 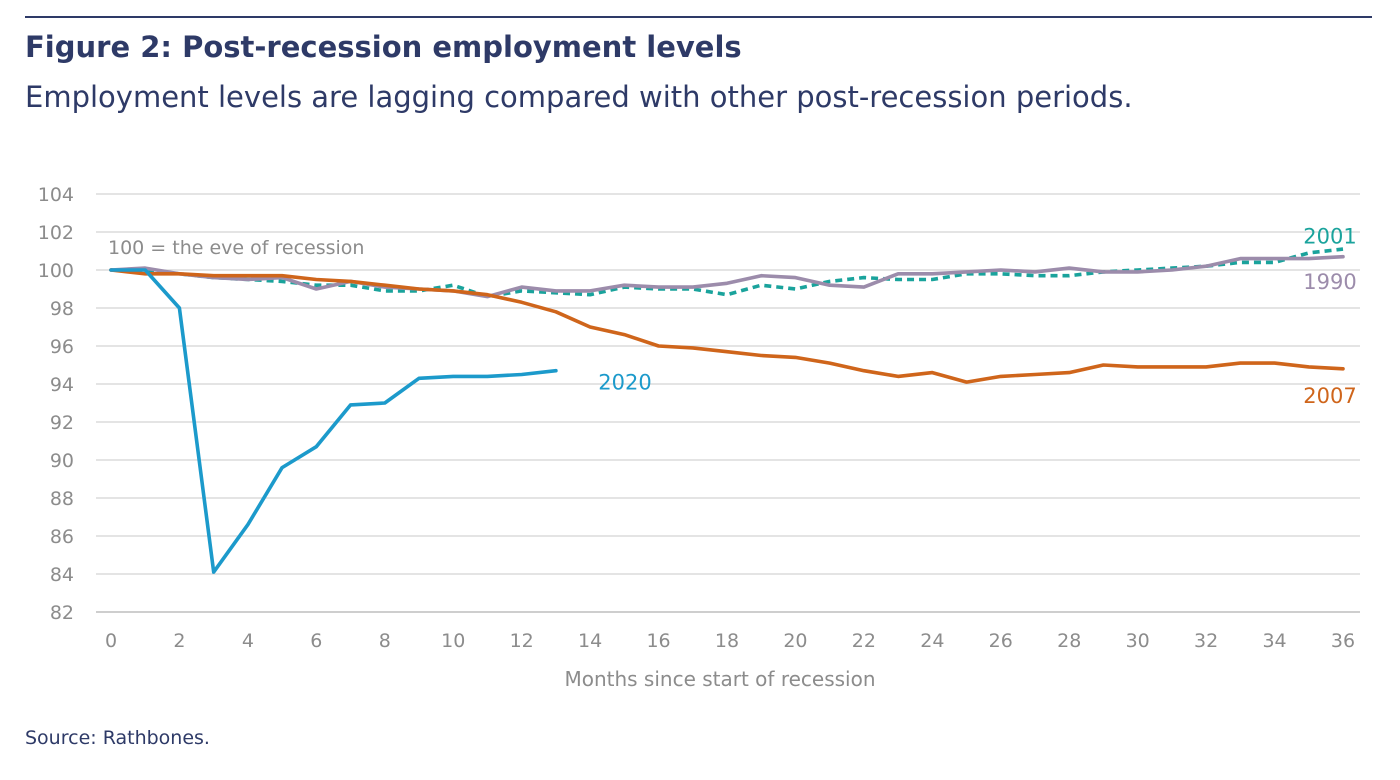 What do you see at coordinates (1001, 641) in the screenshot?
I see `x-tick-label: 26` at bounding box center [1001, 641].